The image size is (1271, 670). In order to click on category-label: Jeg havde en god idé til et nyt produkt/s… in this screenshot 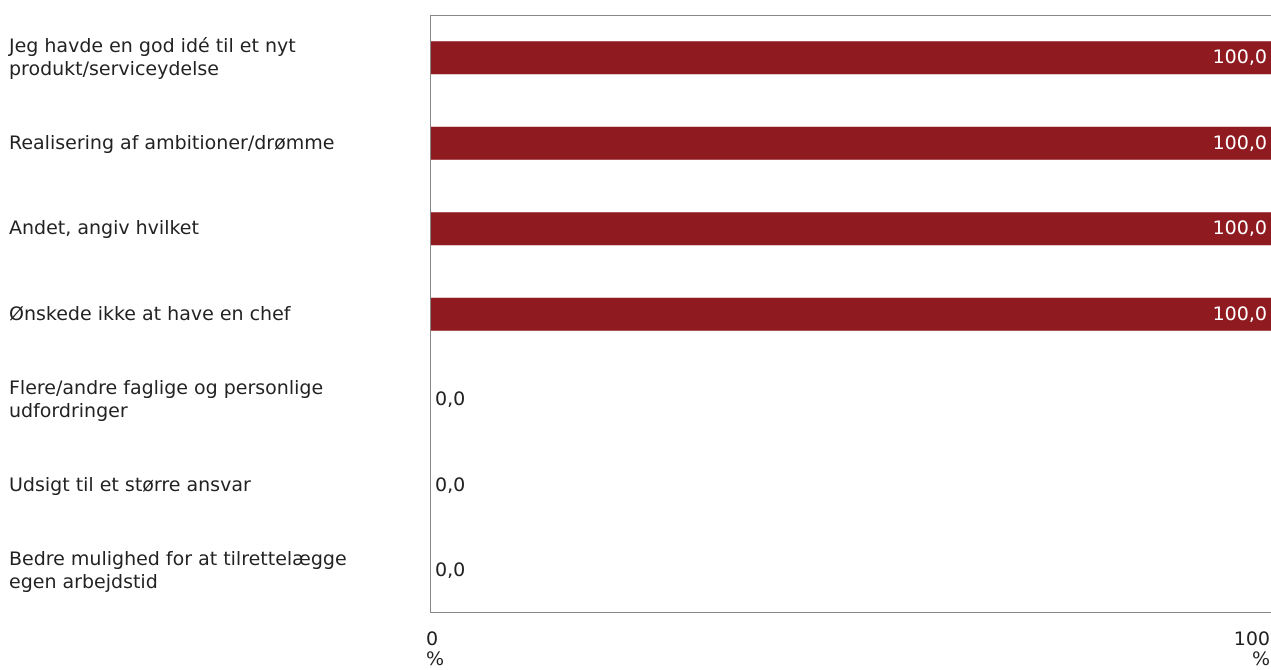, I will do `click(209, 58)`.